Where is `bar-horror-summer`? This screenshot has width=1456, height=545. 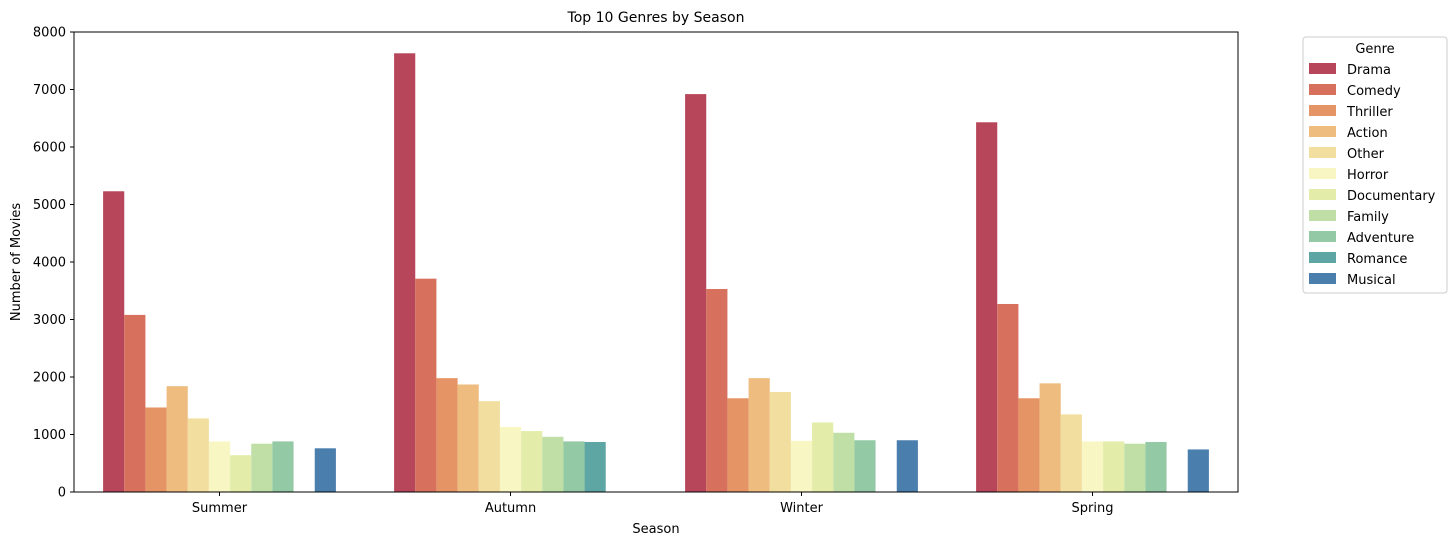
bar-horror-summer is located at coordinates (219, 466).